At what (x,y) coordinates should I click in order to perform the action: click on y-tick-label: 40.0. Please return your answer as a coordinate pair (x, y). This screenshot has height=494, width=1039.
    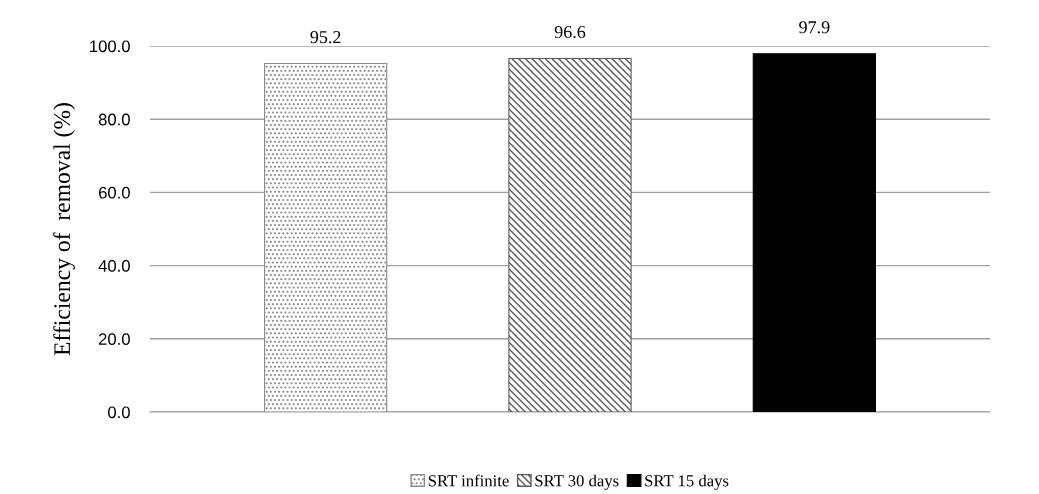
    Looking at the image, I should click on (114, 266).